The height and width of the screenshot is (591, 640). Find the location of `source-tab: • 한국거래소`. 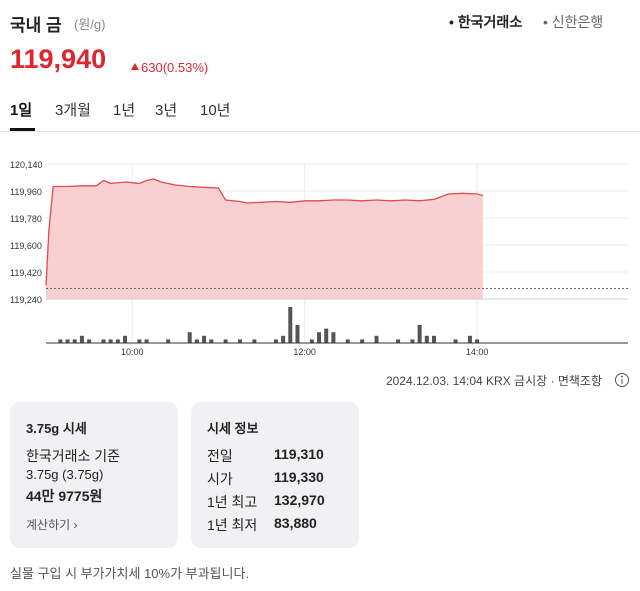

source-tab: • 한국거래소 is located at coordinates (486, 22).